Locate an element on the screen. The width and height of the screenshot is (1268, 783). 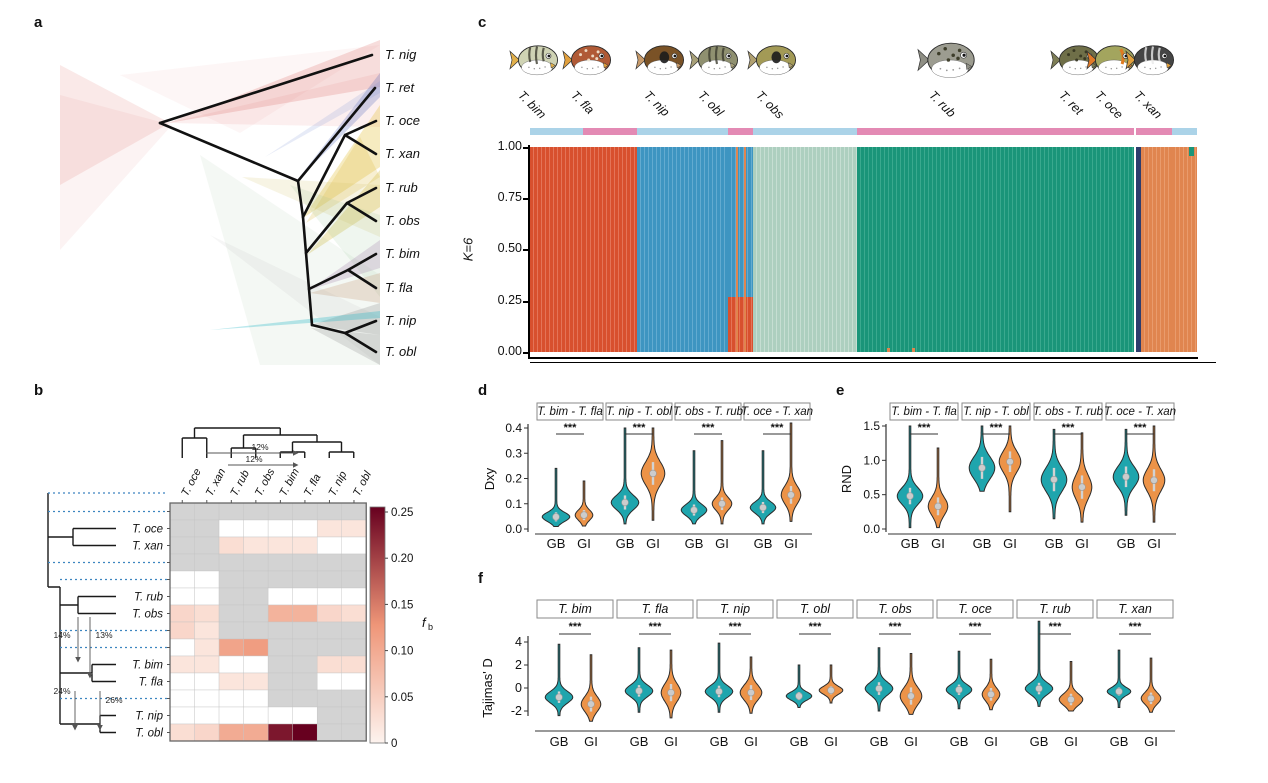
facet-title: T. oce is located at coordinates (975, 609).